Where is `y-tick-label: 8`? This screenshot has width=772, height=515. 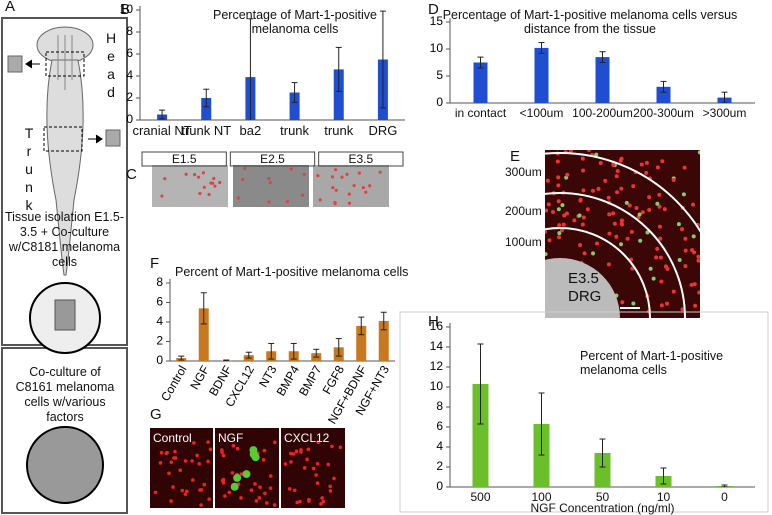
y-tick-label: 8 is located at coordinates (439, 406).